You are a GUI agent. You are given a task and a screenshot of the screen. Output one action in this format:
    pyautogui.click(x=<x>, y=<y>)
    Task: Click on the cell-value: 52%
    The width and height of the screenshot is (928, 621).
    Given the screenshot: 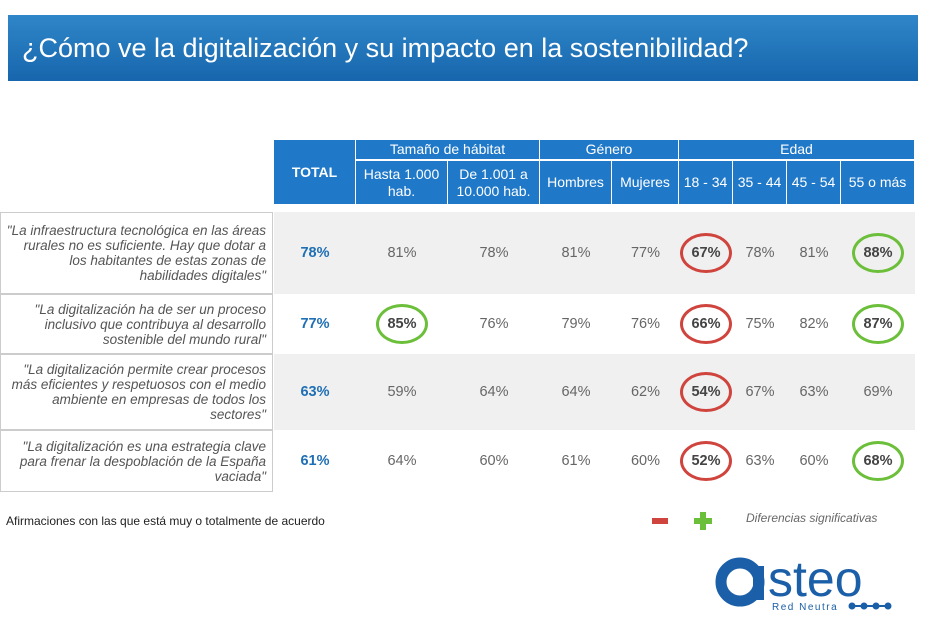 What is the action you would take?
    pyautogui.click(x=706, y=461)
    